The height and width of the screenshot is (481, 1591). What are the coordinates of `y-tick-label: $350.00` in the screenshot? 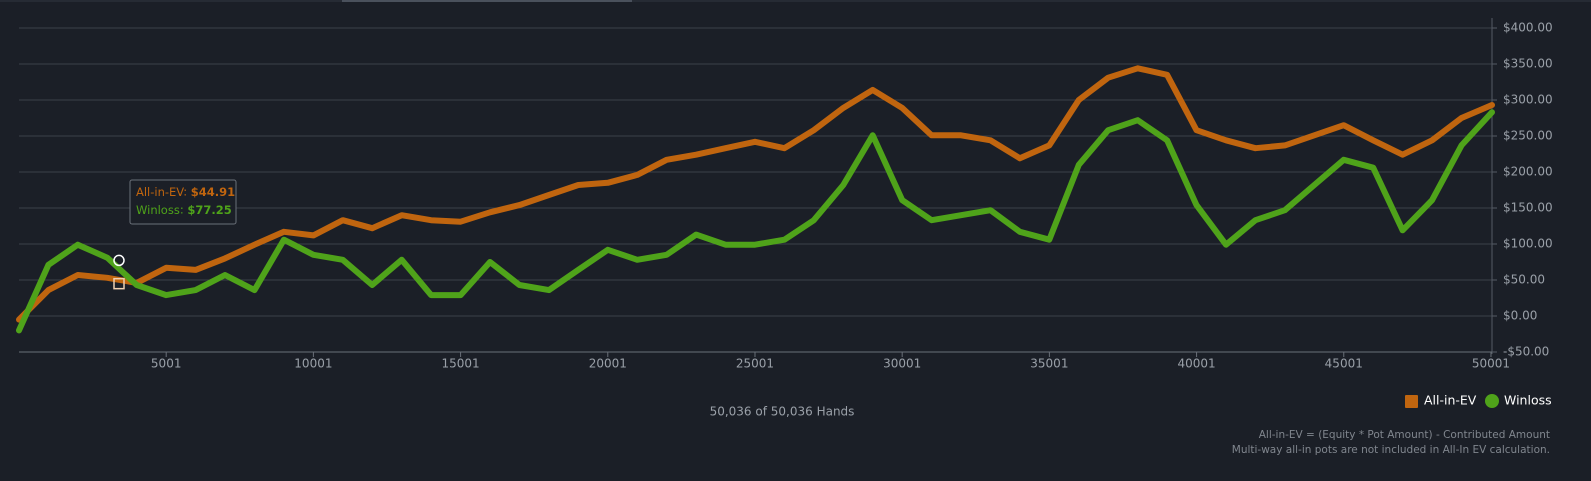 It's located at (1528, 64).